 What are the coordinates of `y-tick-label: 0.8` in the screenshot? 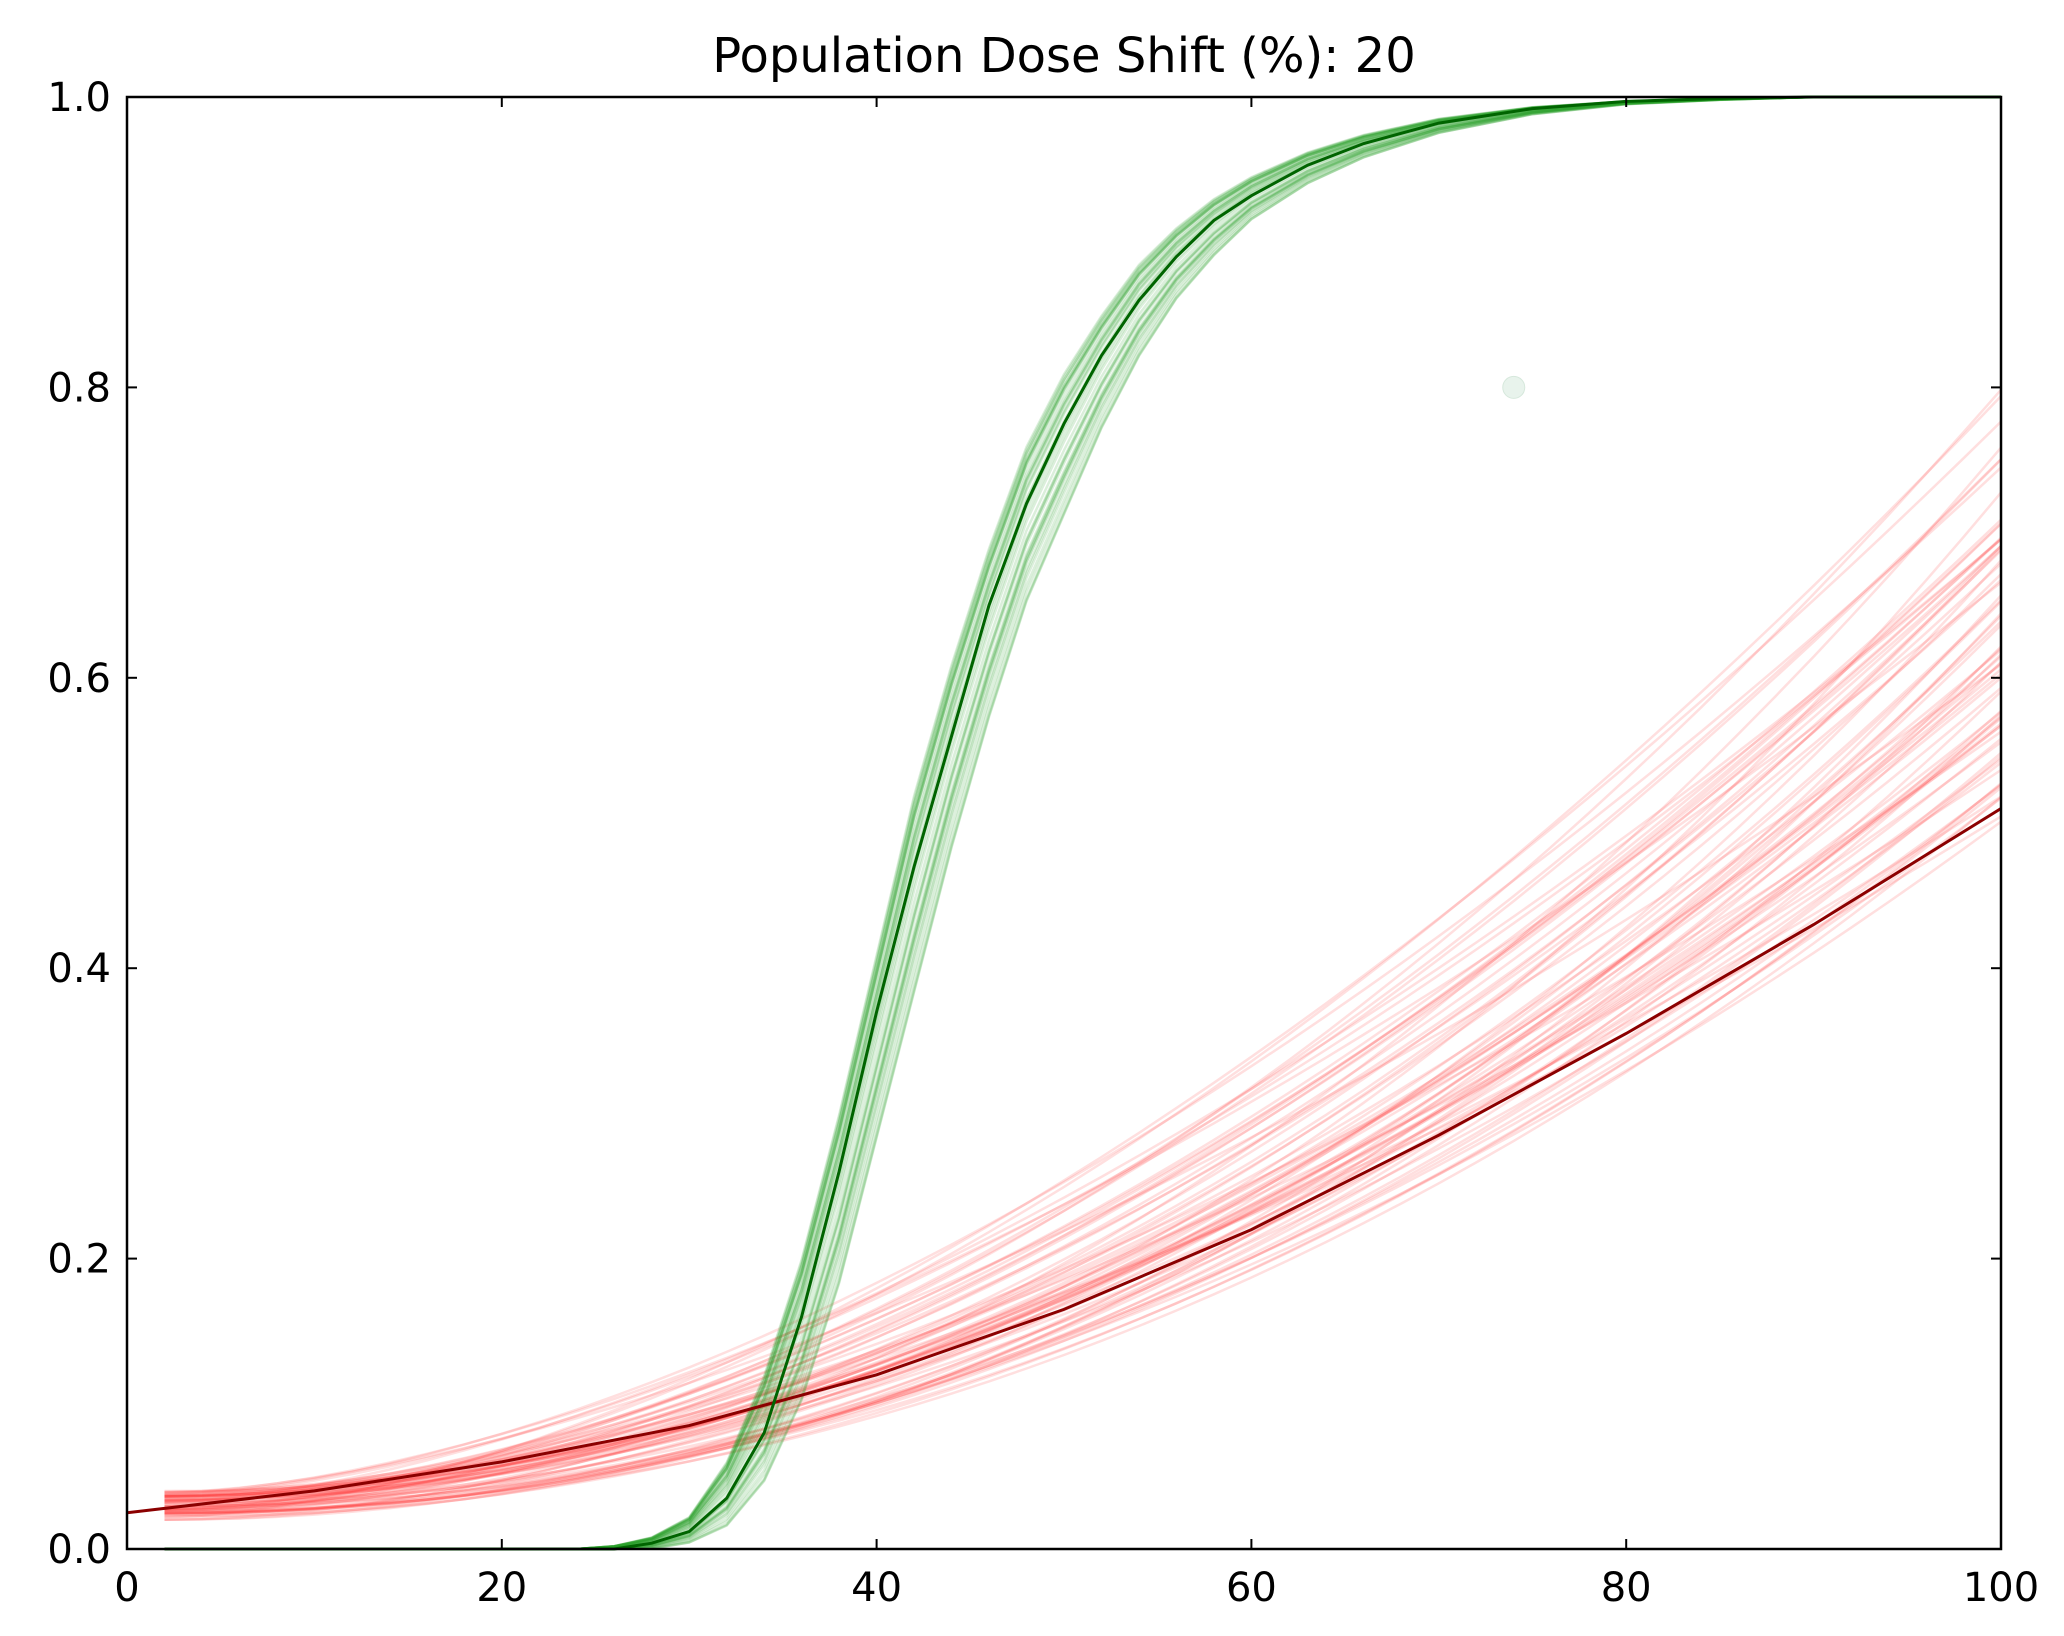 It's located at (79, 388).